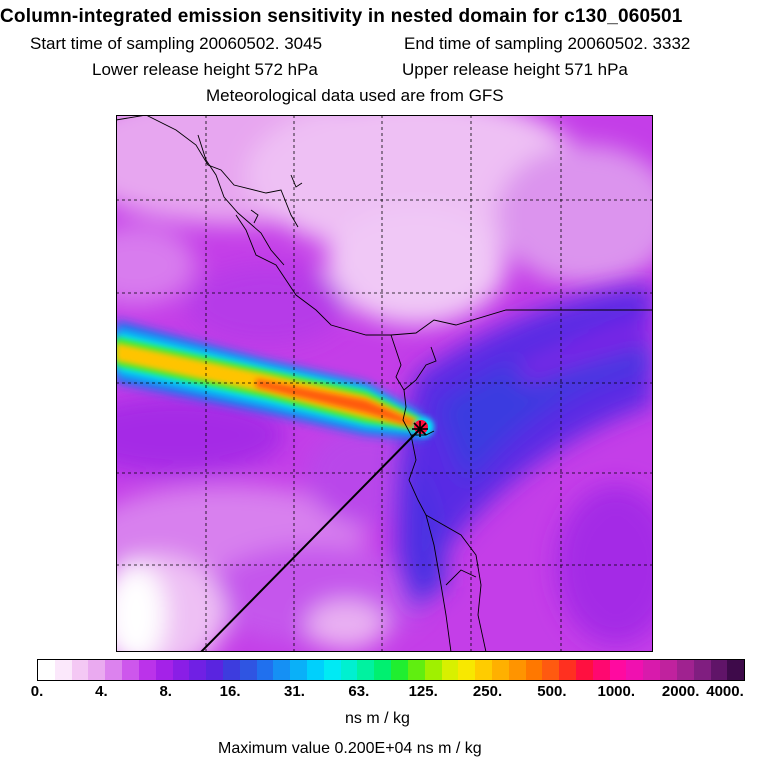 The height and width of the screenshot is (768, 768). What do you see at coordinates (294, 691) in the screenshot?
I see `colorbar-tick-label: 31.` at bounding box center [294, 691].